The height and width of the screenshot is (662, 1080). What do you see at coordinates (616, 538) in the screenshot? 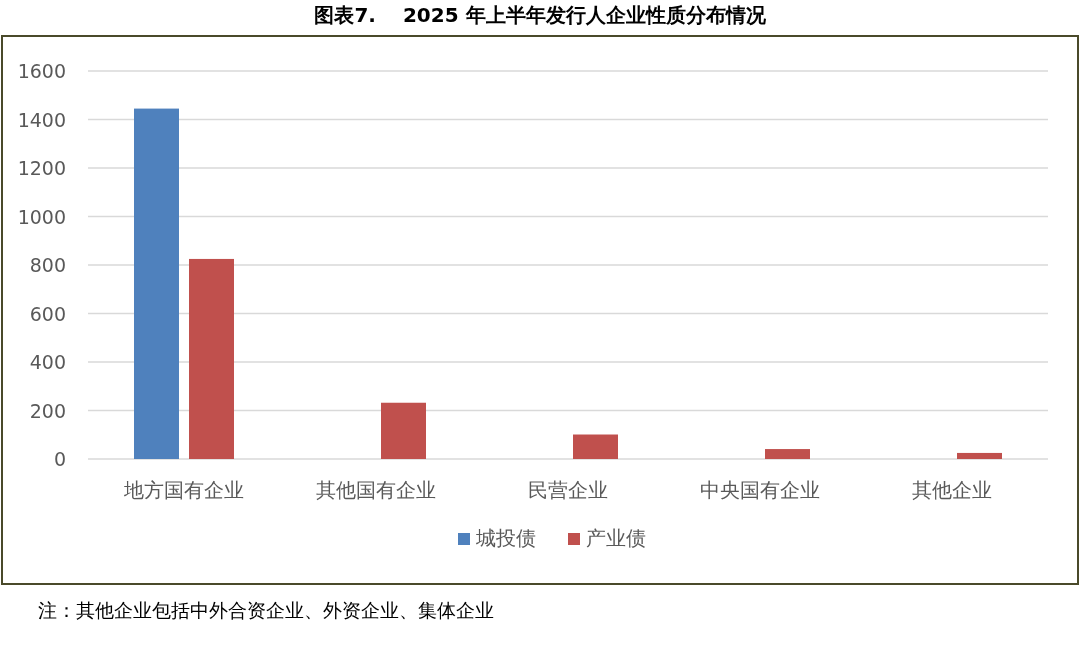
I see `legend-label: 产业债` at bounding box center [616, 538].